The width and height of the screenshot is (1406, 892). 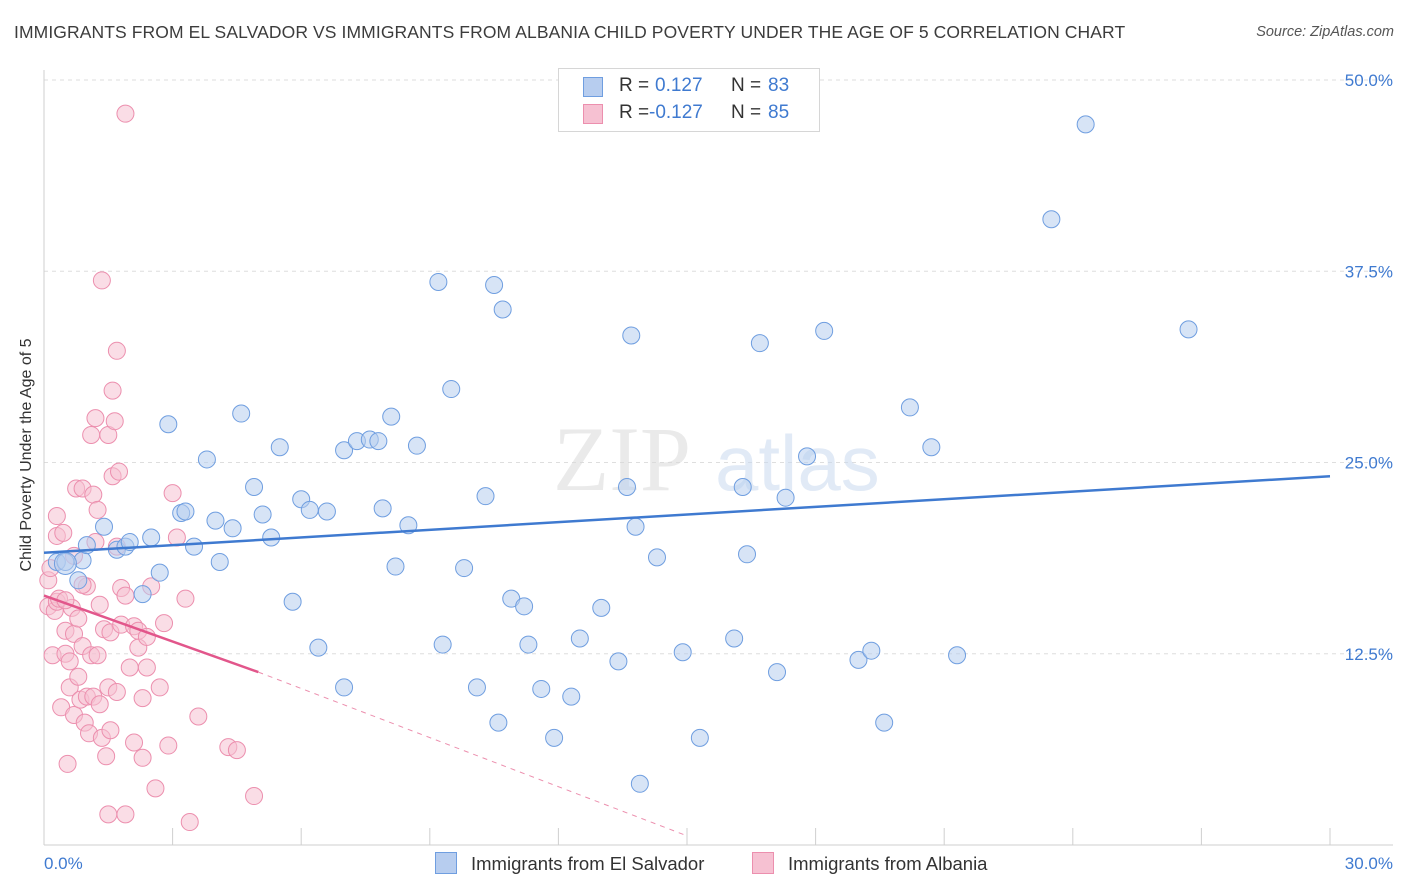 I want to click on bottom-legend-label-pink: Immigrants from Albania, so click(x=888, y=863).